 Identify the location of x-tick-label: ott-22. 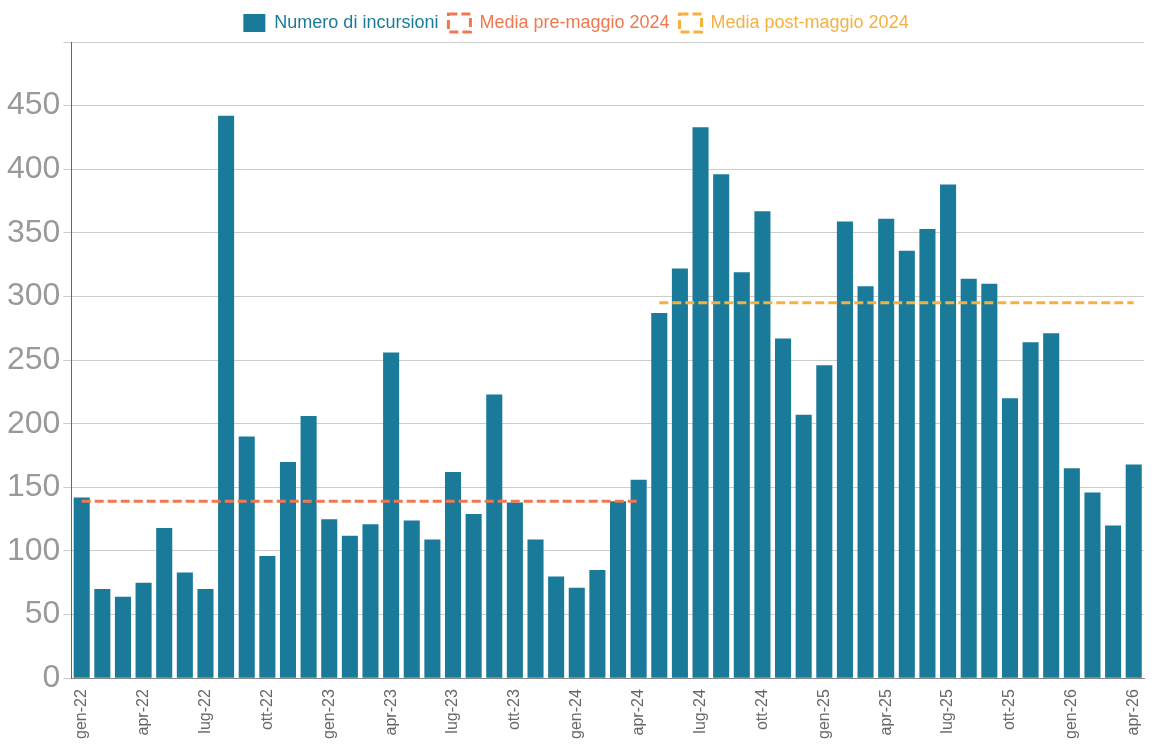
(266, 710).